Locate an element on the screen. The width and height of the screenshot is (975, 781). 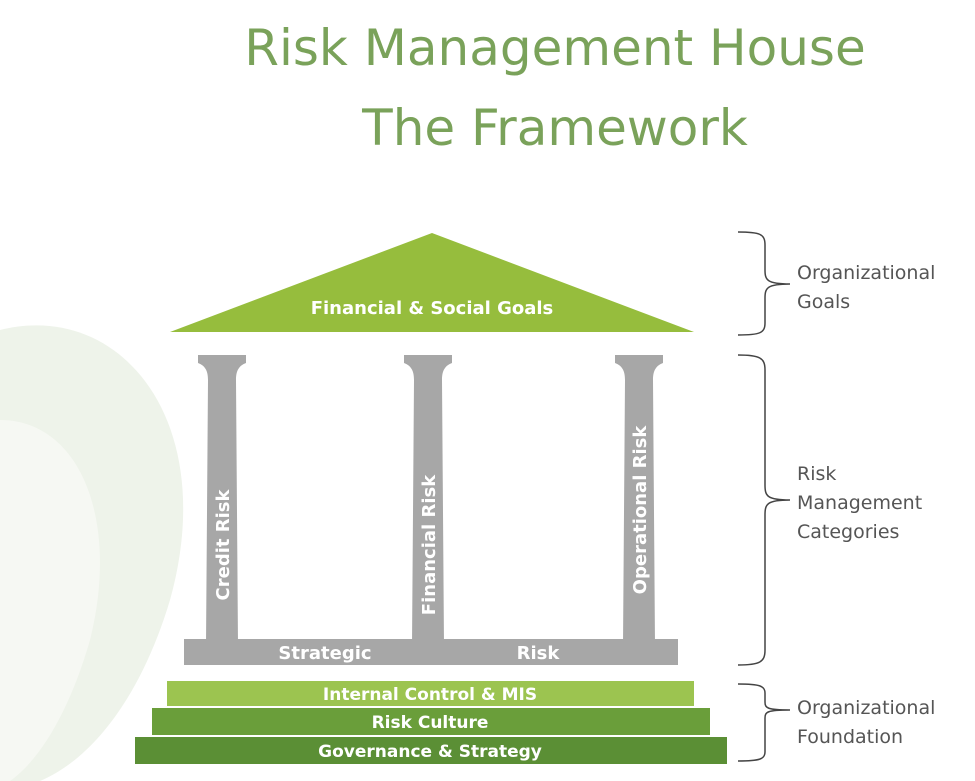
pillar-label: Operational Risk is located at coordinates (640, 510).